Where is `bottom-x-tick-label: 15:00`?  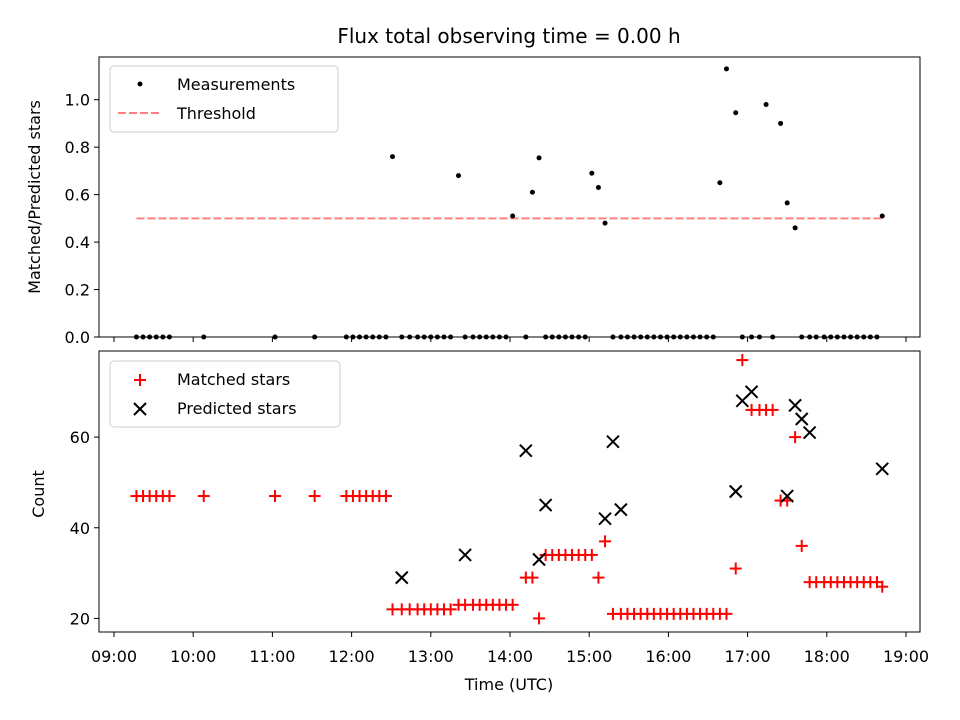 bottom-x-tick-label: 15:00 is located at coordinates (589, 656).